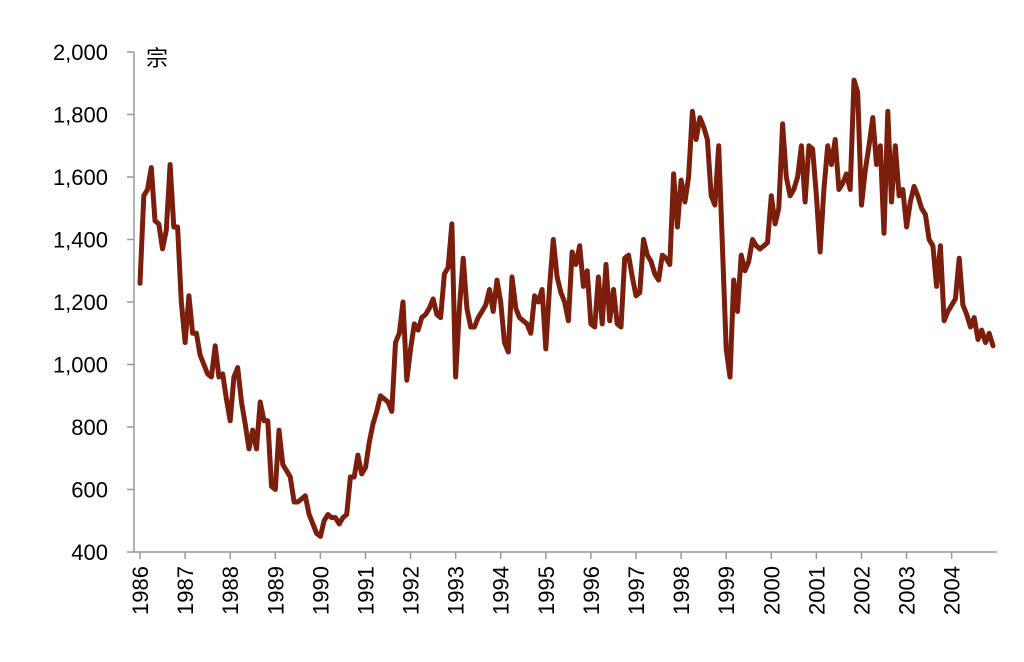  I want to click on y-tick-label: 600, so click(89, 490).